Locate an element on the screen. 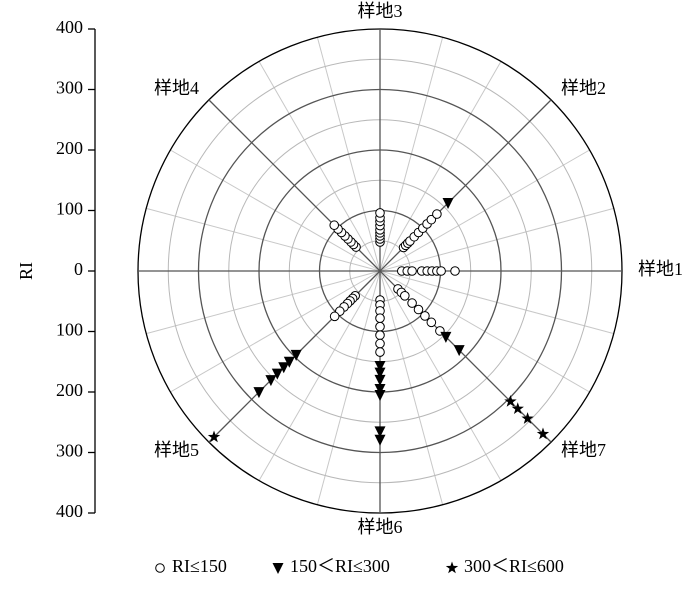  legend-label: 300＜RI≤600 is located at coordinates (514, 566).